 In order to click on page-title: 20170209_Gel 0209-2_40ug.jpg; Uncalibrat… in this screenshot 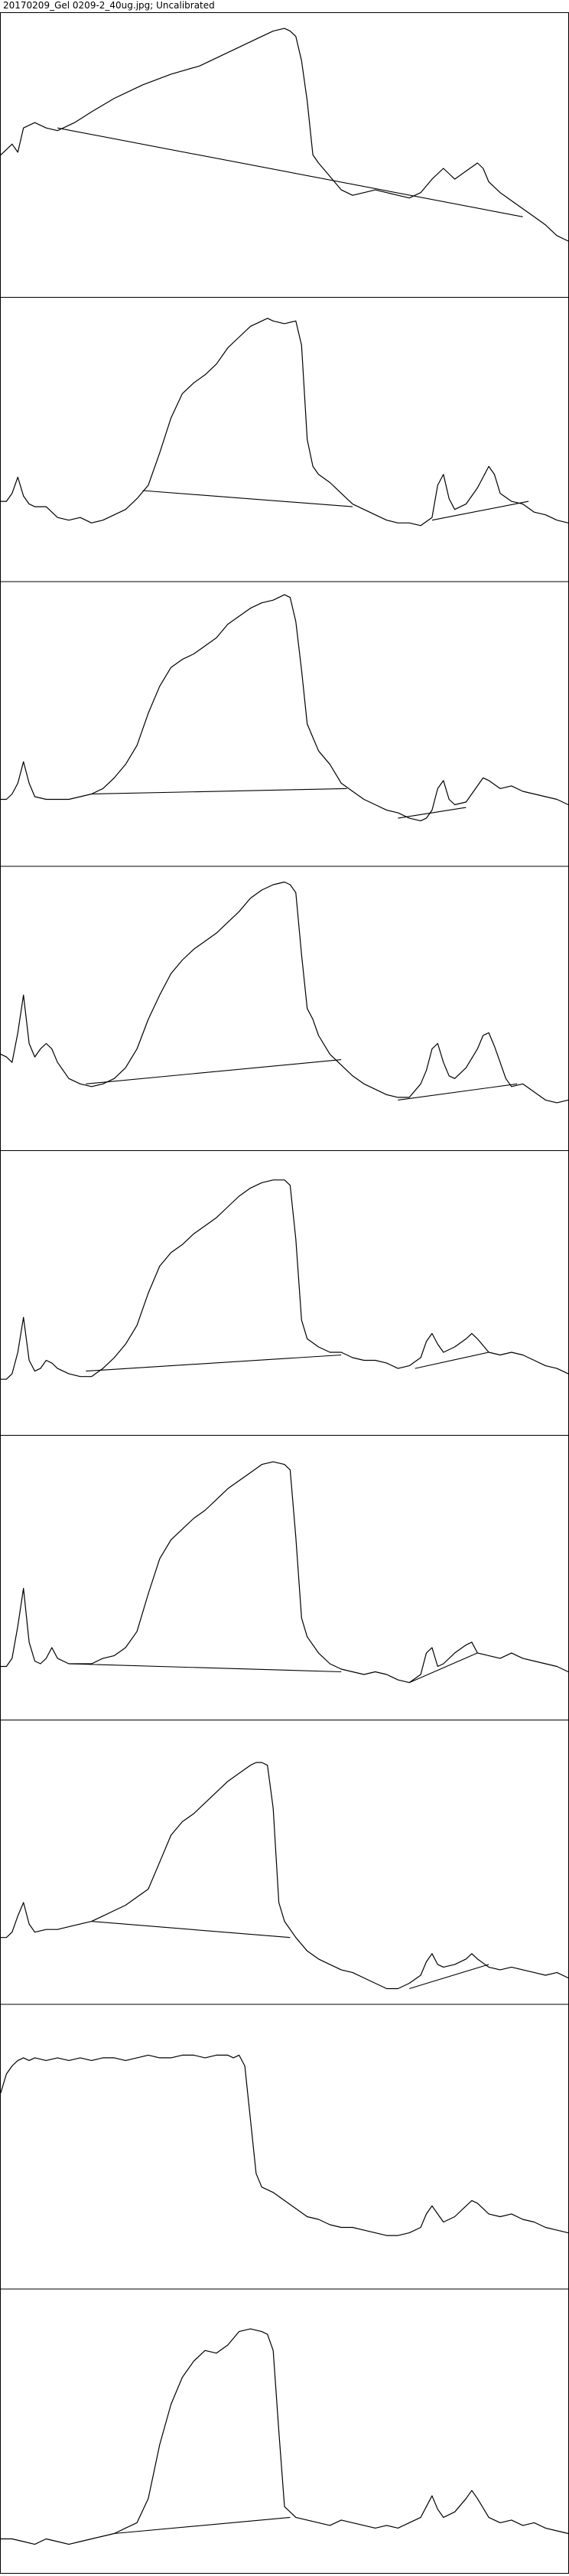, I will do `click(109, 5)`.